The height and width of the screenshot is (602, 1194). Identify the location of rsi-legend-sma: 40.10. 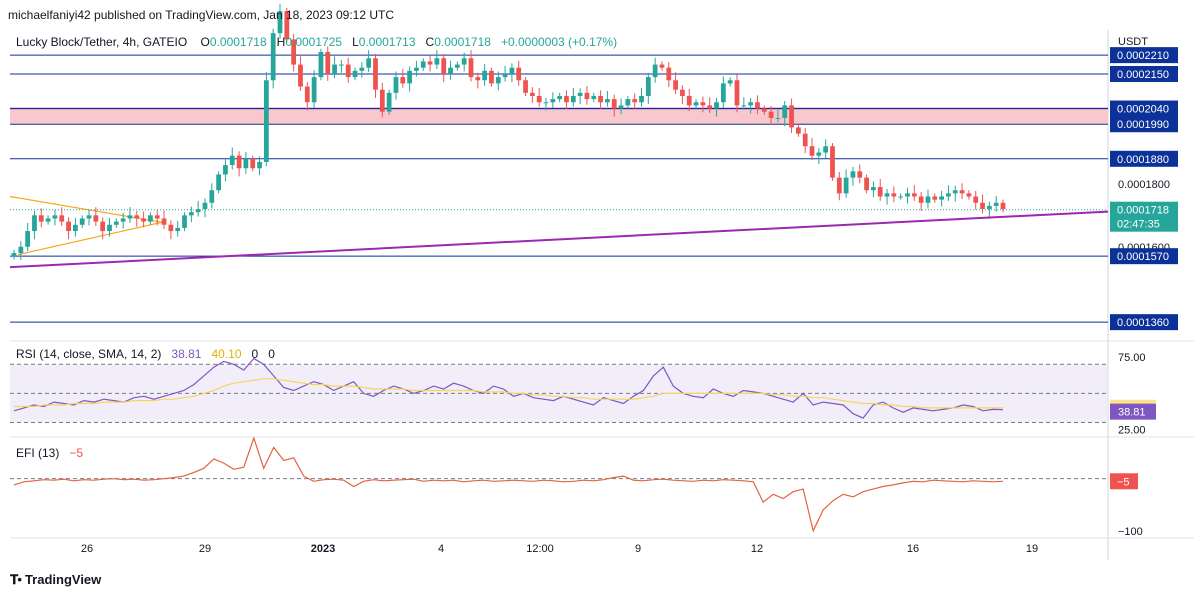
(226, 354).